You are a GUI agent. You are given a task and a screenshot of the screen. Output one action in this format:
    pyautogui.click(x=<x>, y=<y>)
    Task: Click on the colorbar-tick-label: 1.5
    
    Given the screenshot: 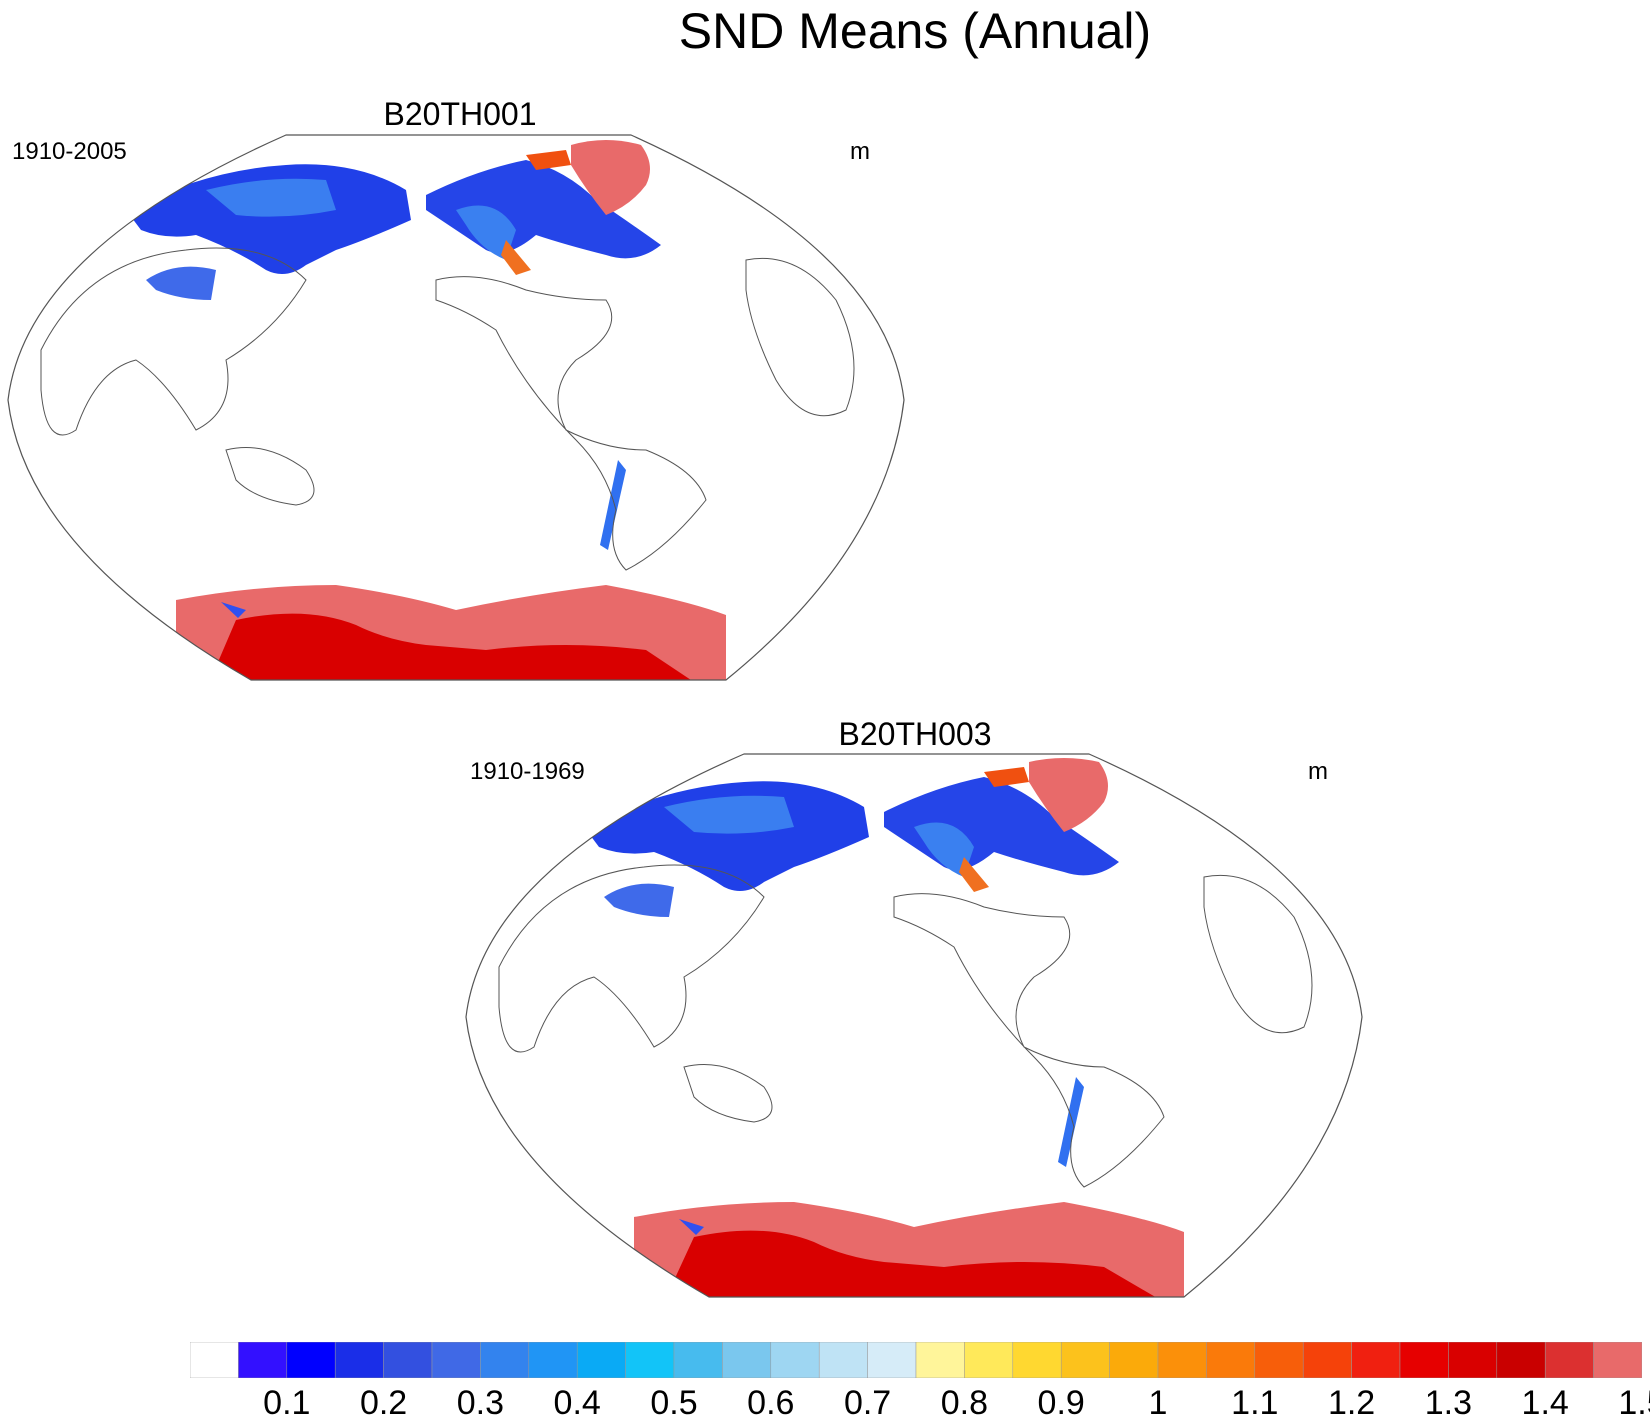 What is the action you would take?
    pyautogui.click(x=1634, y=1403)
    